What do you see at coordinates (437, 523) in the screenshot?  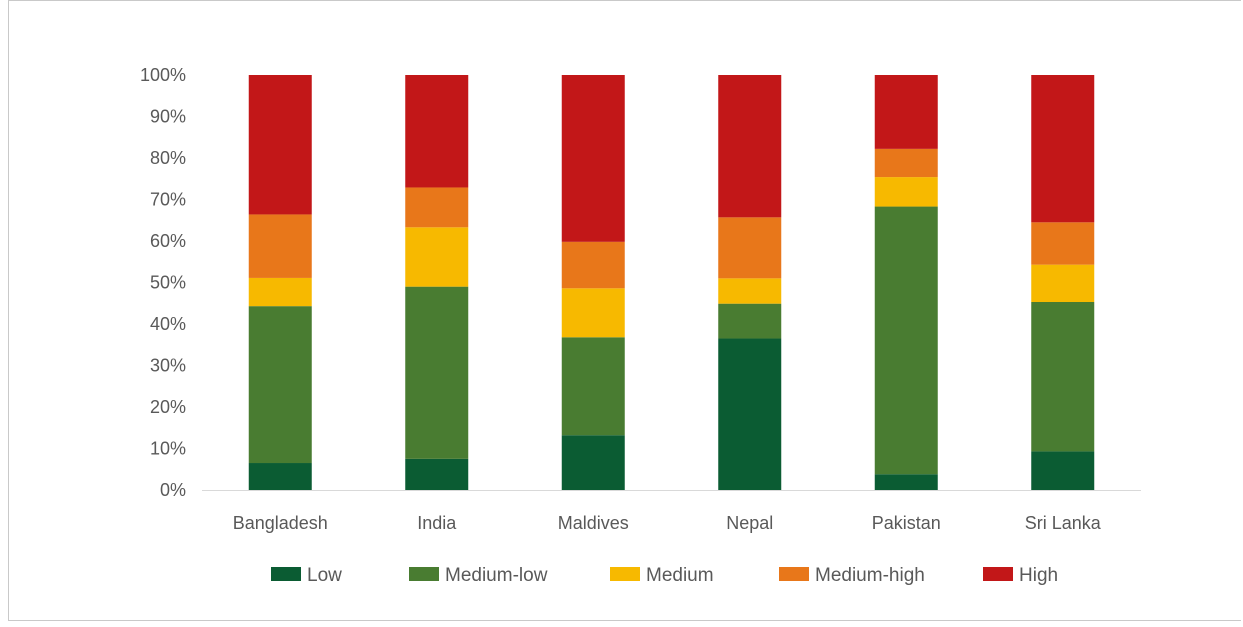 I see `x-tick-label: India` at bounding box center [437, 523].